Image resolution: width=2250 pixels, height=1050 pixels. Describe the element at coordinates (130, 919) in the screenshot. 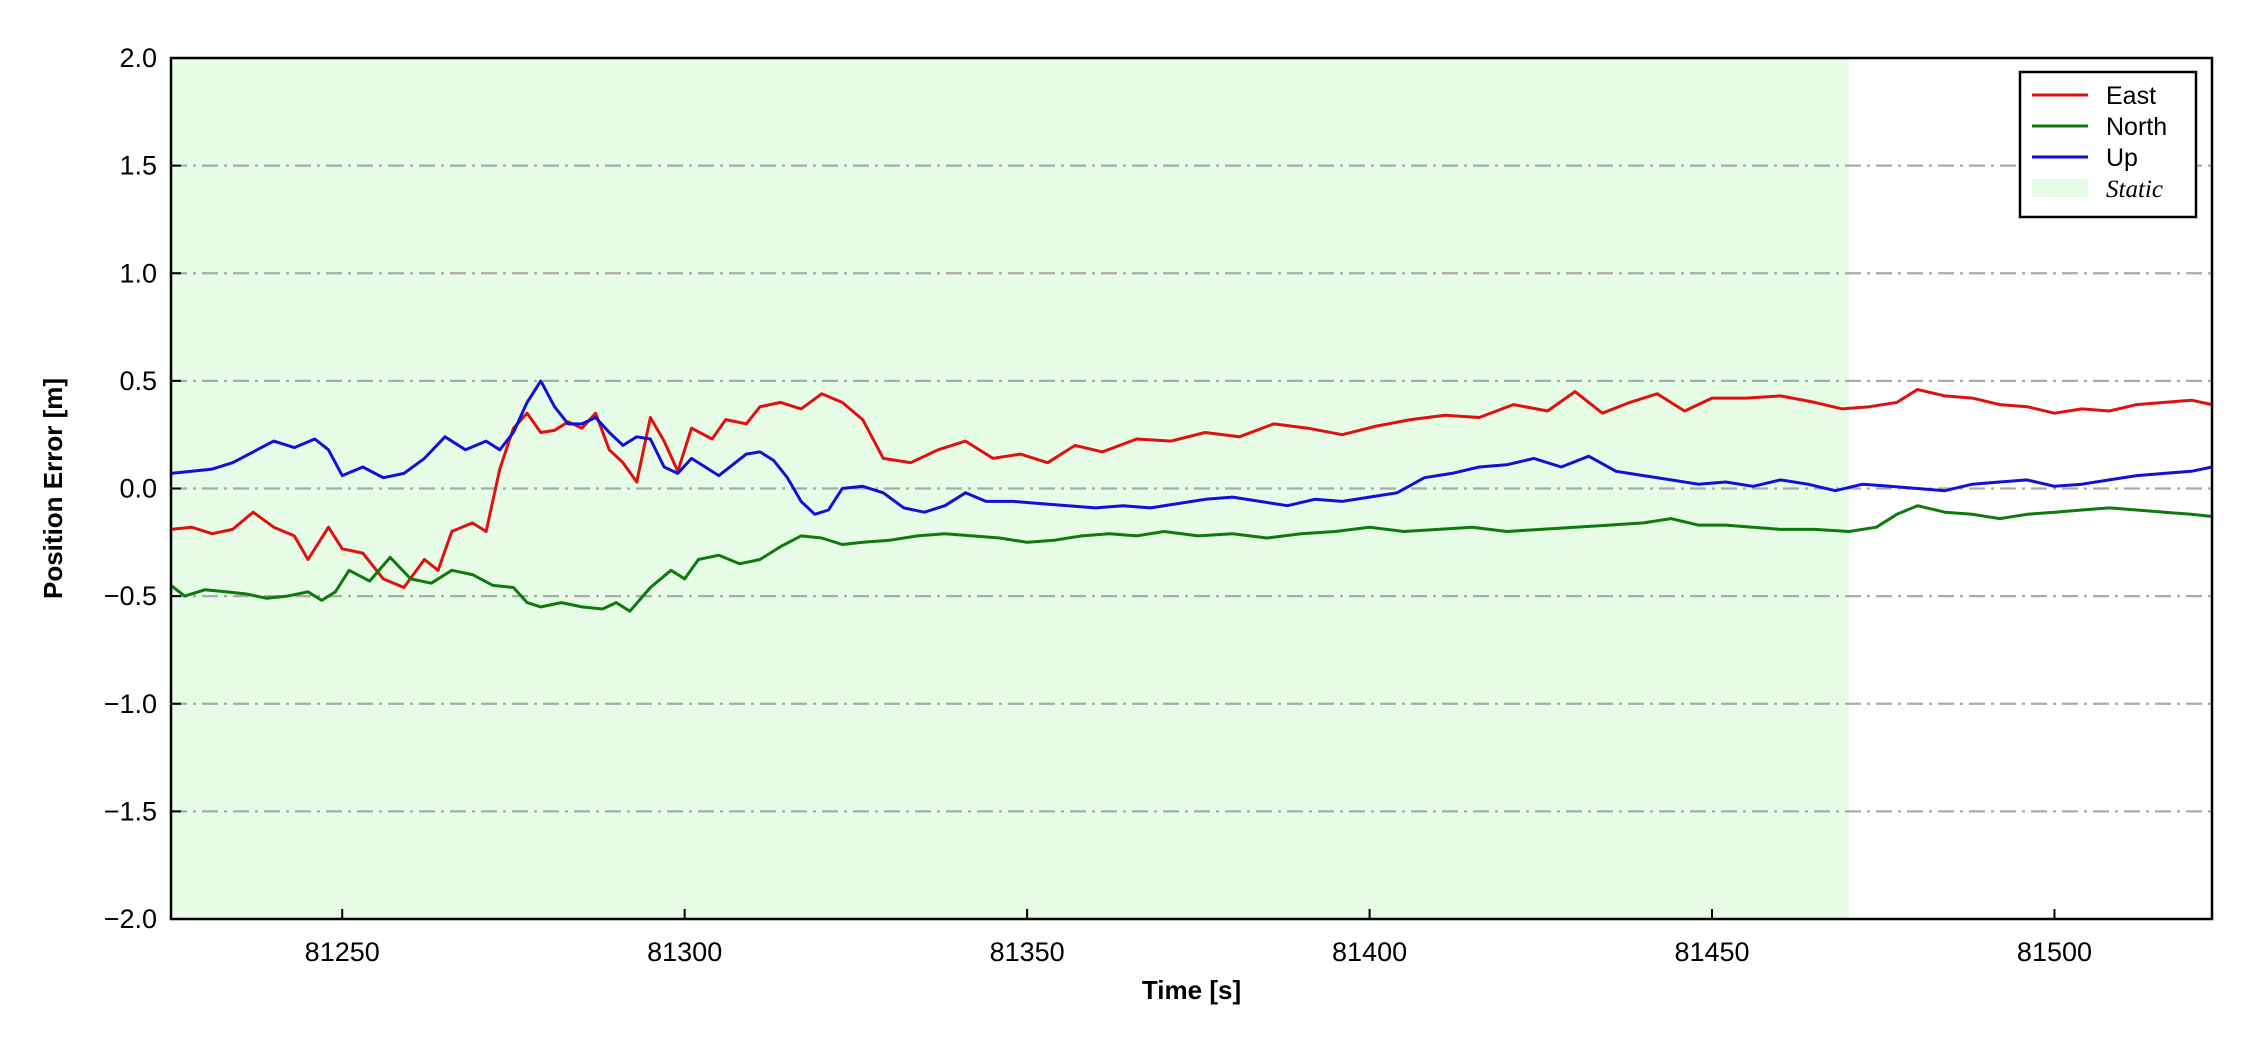

I see `y-tick-label: −2.0` at that location.